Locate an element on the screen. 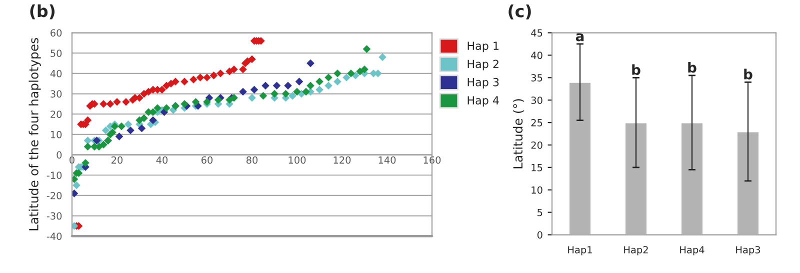 This screenshot has width=800, height=273. annotation: a is located at coordinates (580, 37).